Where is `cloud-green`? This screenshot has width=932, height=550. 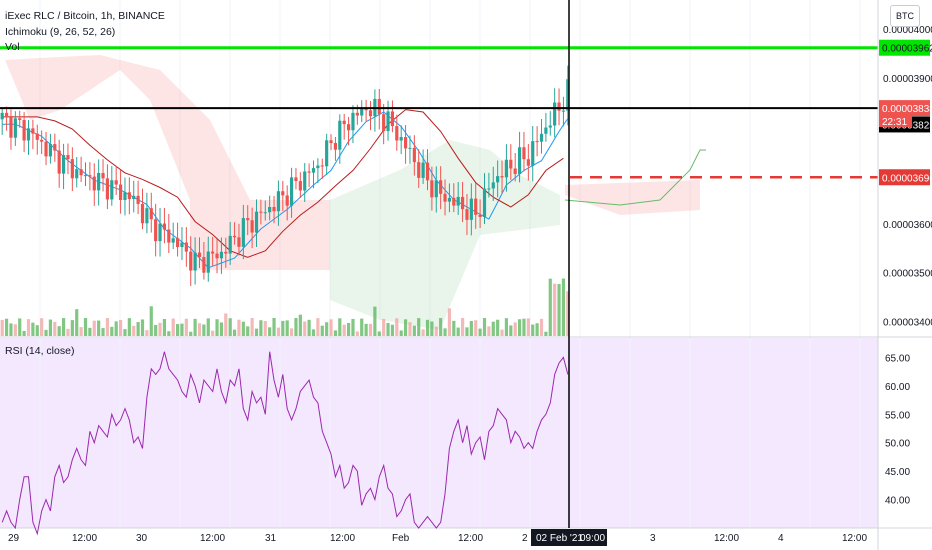 cloud-green is located at coordinates (445, 235).